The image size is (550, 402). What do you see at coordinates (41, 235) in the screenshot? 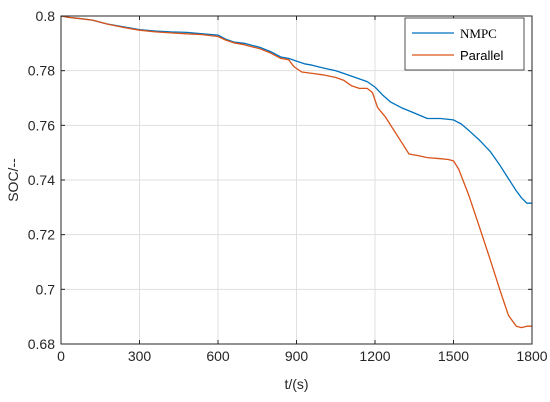
I see `y-tick-label: 0.72` at bounding box center [41, 235].